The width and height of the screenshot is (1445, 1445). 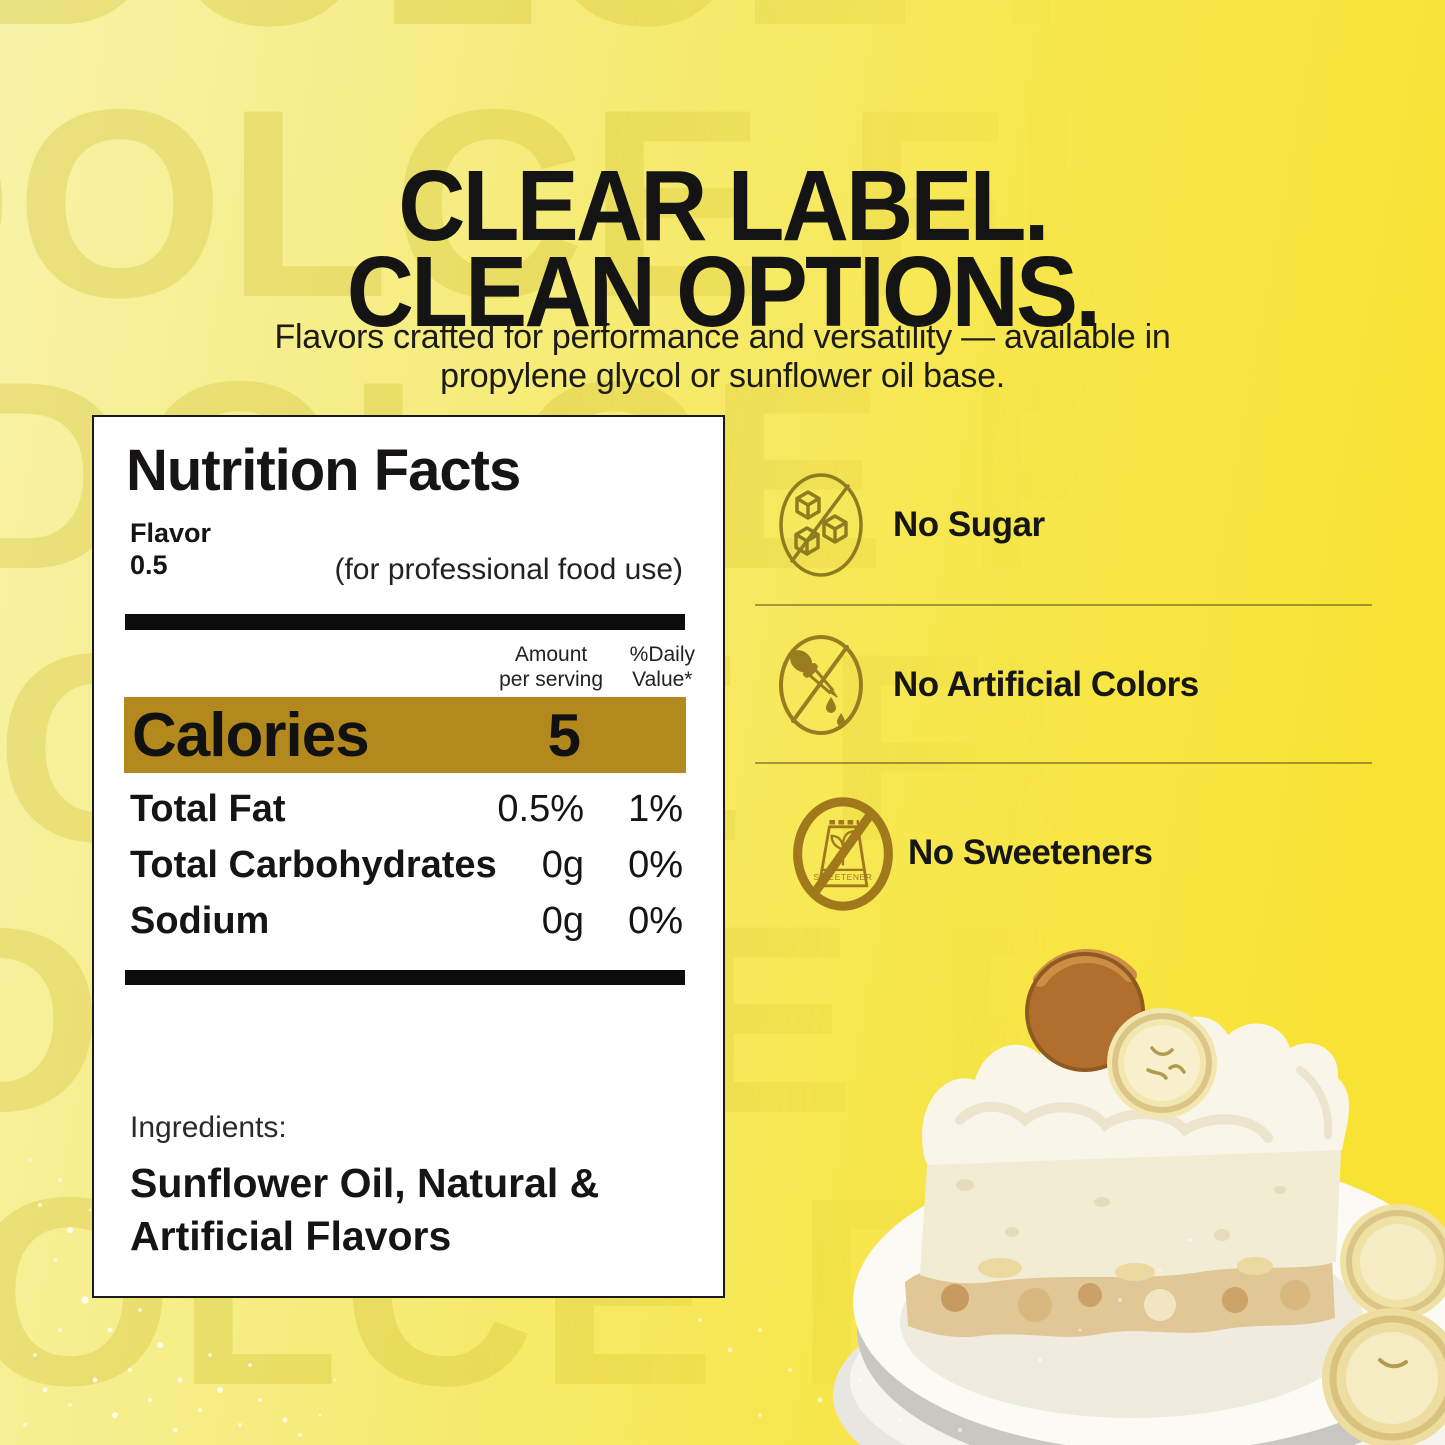 I want to click on amount-header-line2: per serving, so click(x=551, y=679).